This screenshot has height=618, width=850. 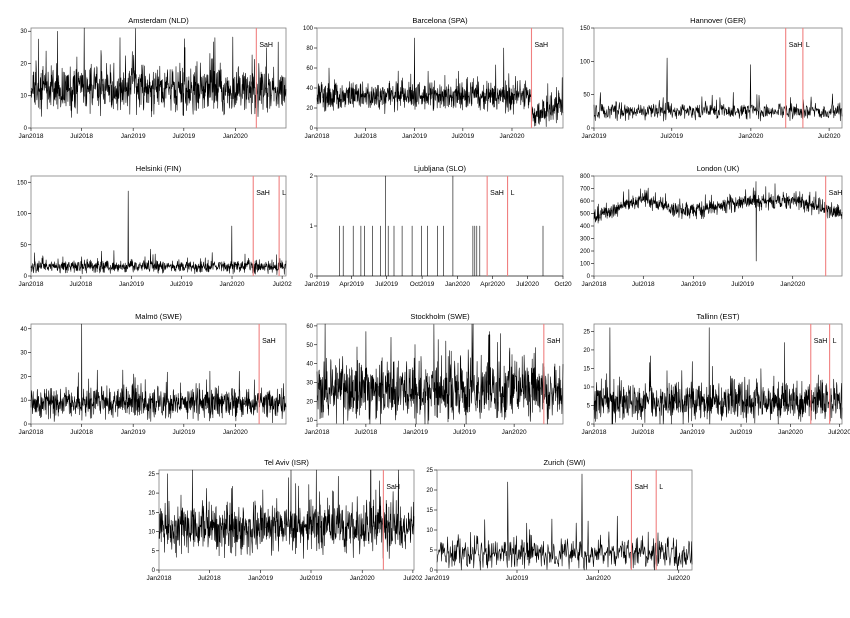 I want to click on x-tick-label: Apr2019, so click(x=351, y=284).